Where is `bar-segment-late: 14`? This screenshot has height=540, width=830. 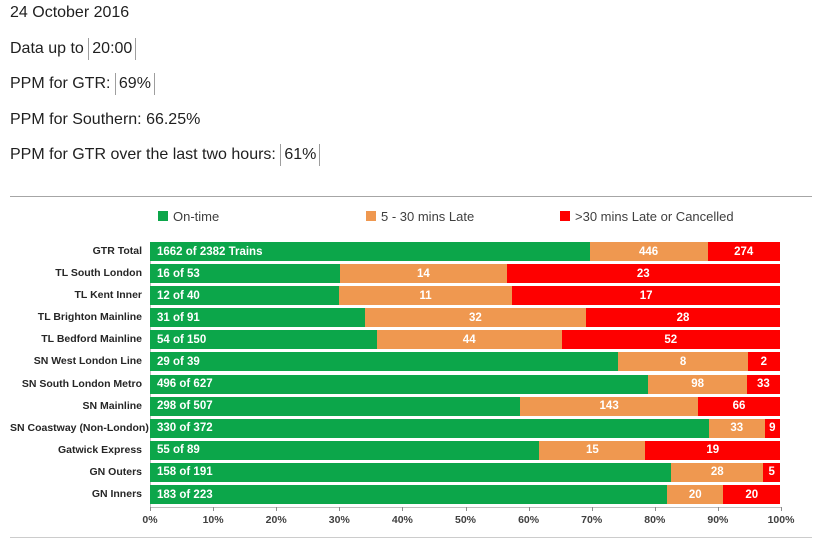 bar-segment-late: 14 is located at coordinates (423, 274).